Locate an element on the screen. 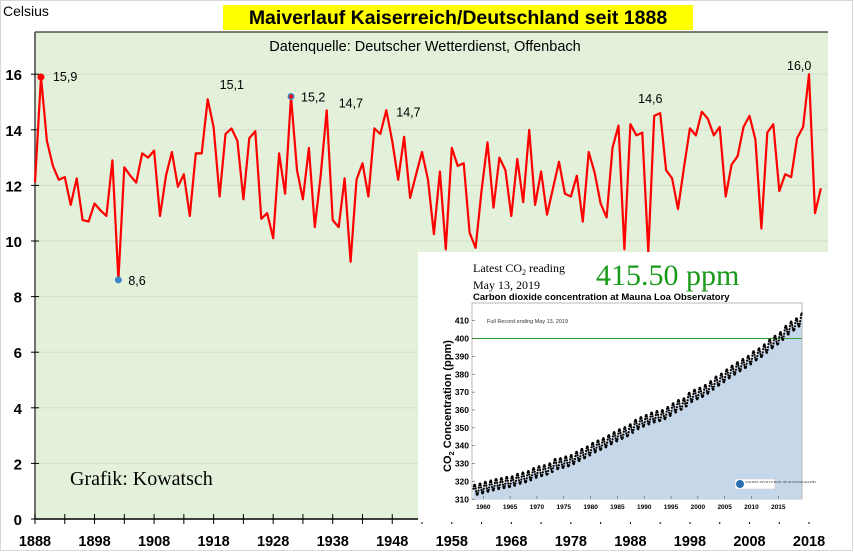 This screenshot has height=552, width=854. co2-y-tick-label: 320 is located at coordinates (462, 481).